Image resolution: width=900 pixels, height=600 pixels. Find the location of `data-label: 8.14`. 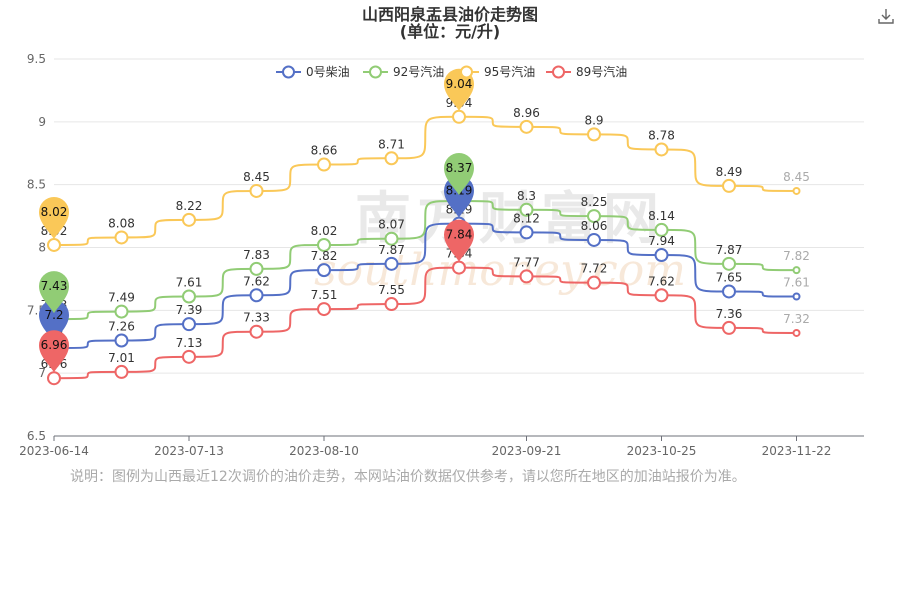

data-label: 8.14 is located at coordinates (661, 216).